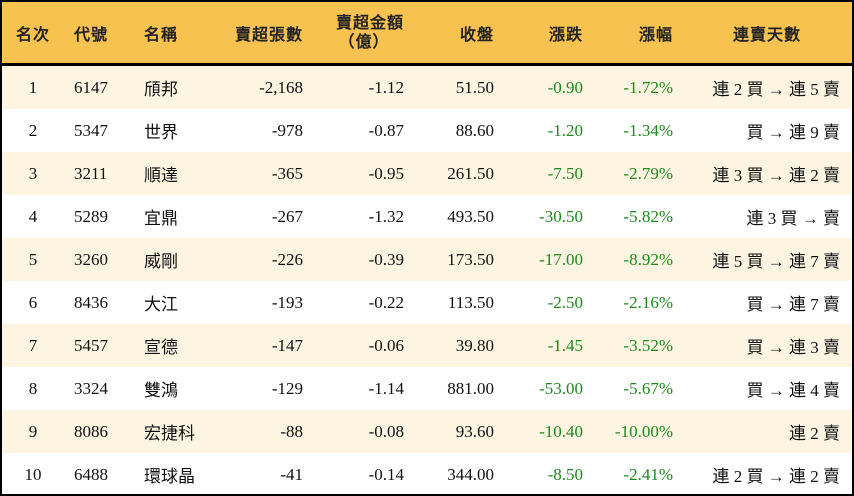 The image size is (854, 496). I want to click on cell-sell-amount: -0.14, so click(386, 474).